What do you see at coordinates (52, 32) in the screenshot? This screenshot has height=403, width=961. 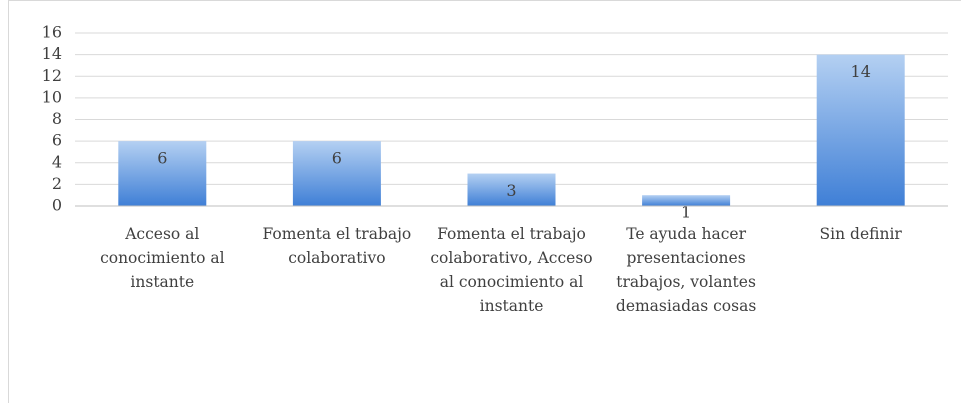 I see `y-tick-label: 16` at bounding box center [52, 32].